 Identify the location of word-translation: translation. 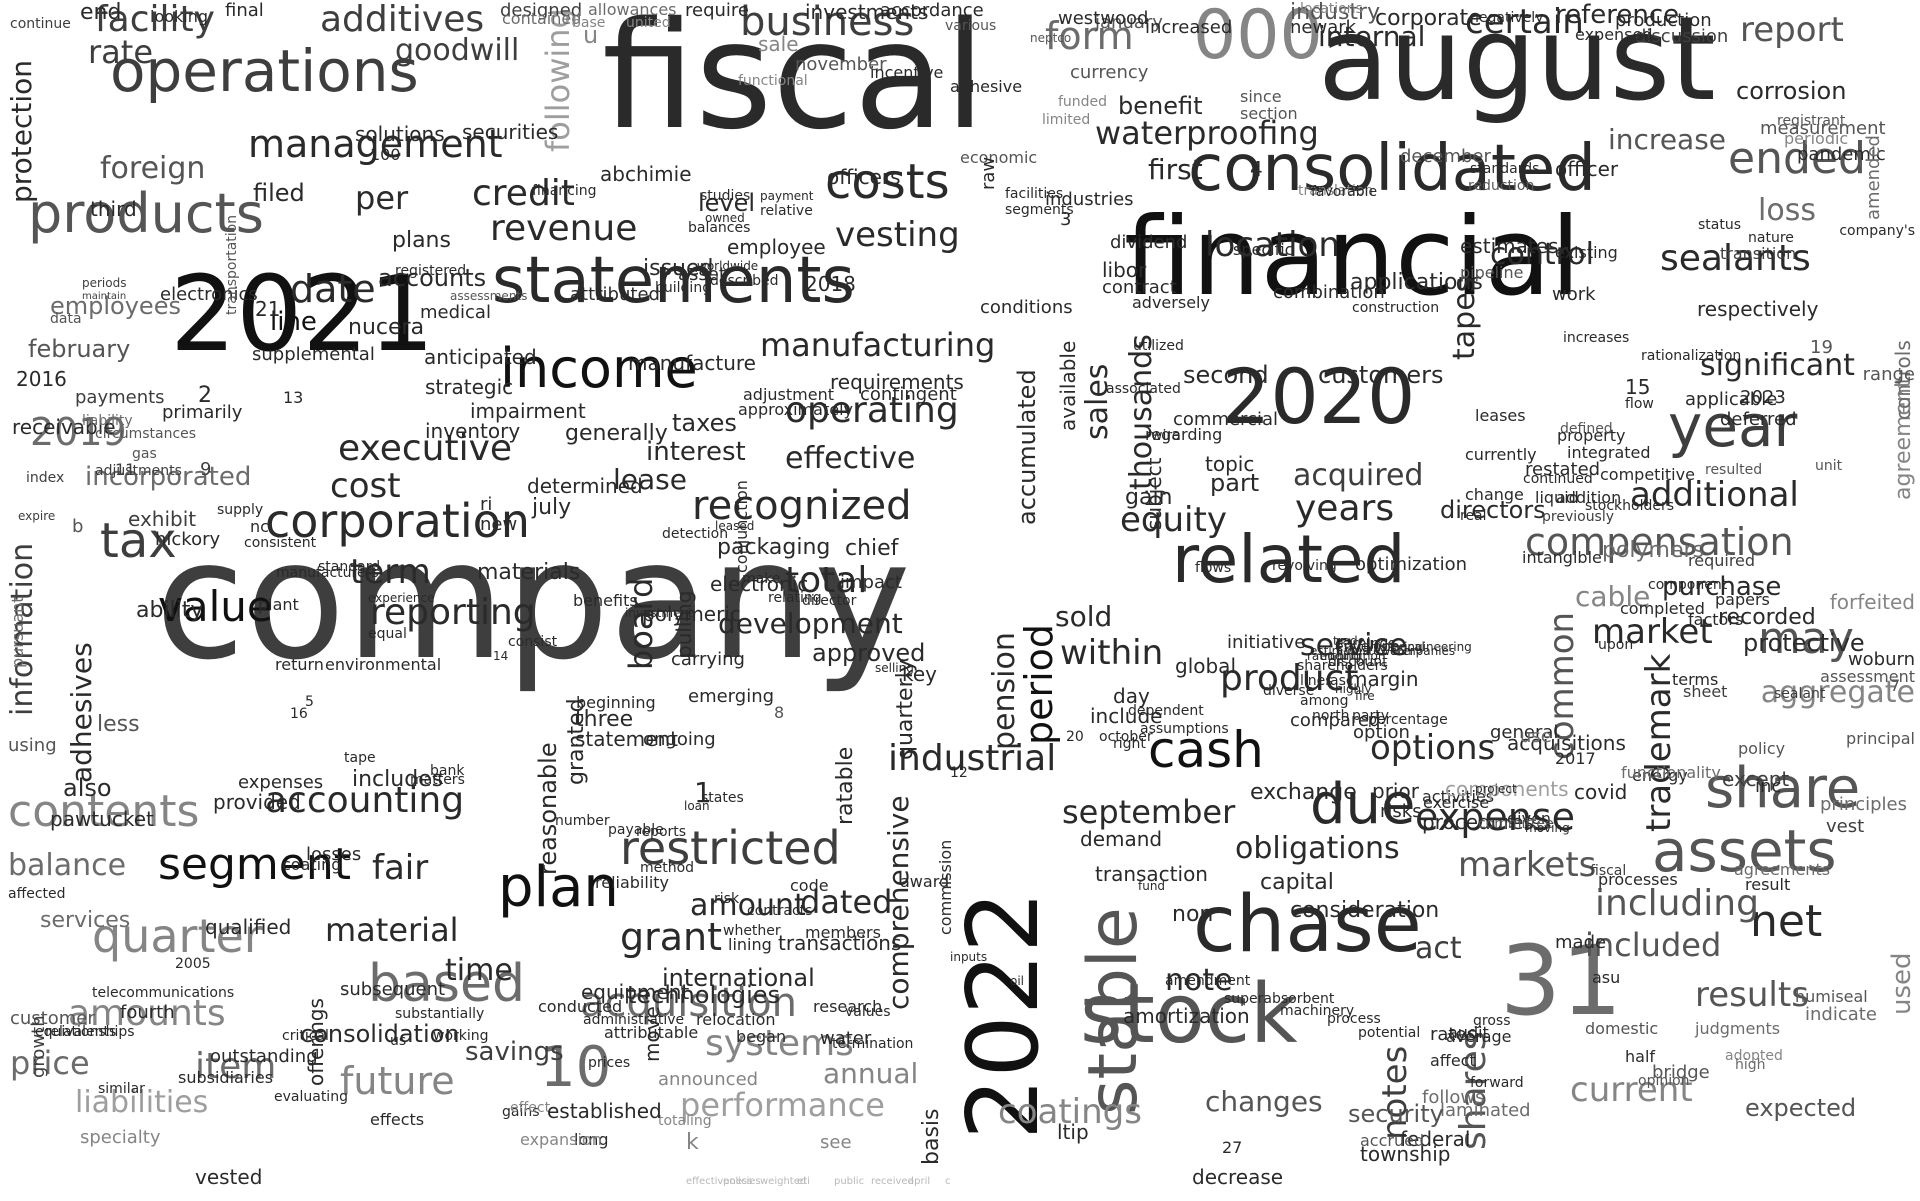
(1336, 190).